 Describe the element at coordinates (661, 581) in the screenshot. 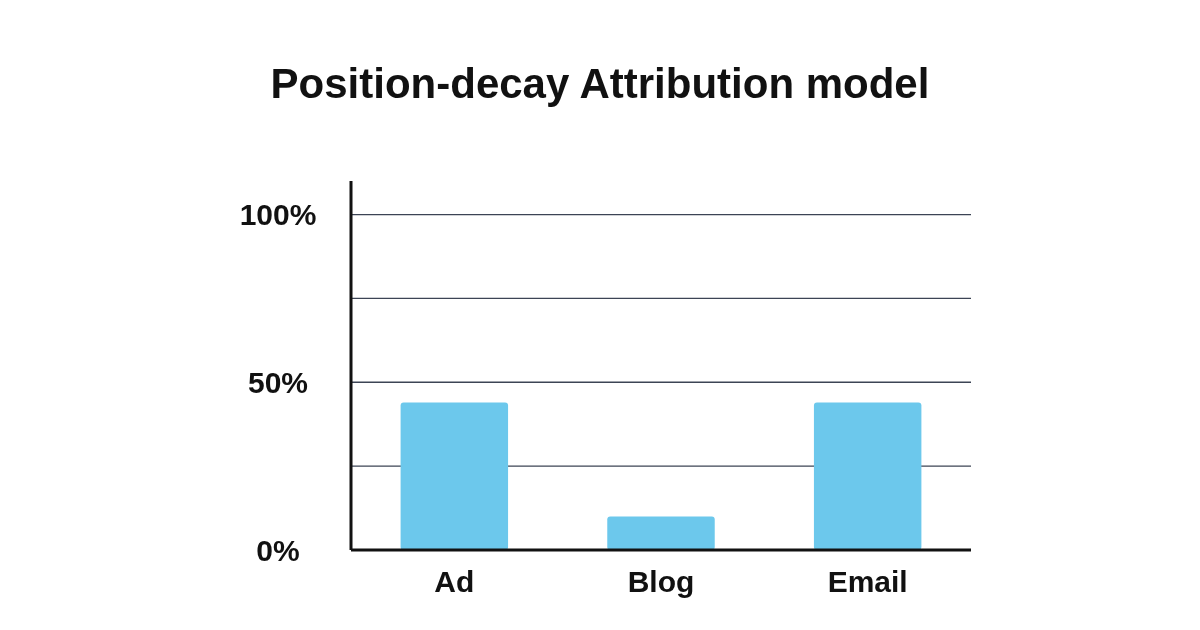

I see `x-tick-label: Blog` at that location.